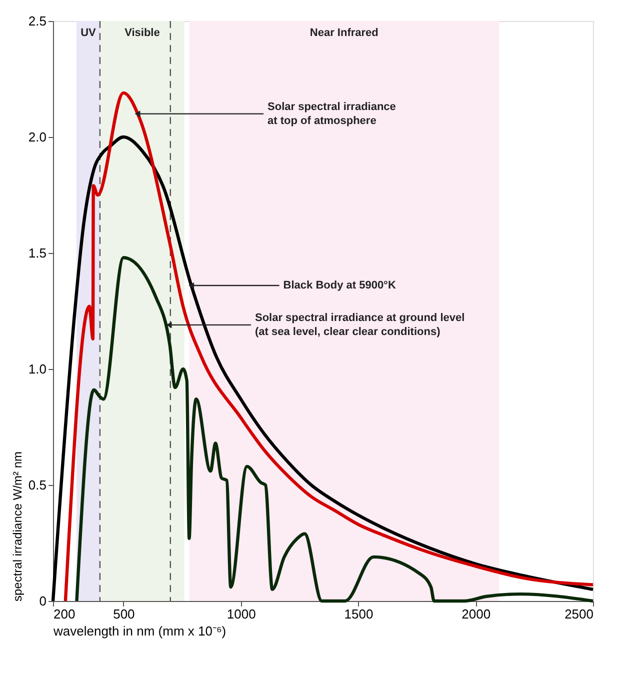 This screenshot has width=631, height=681. What do you see at coordinates (37, 137) in the screenshot?
I see `y-tick-label: 2.0` at bounding box center [37, 137].